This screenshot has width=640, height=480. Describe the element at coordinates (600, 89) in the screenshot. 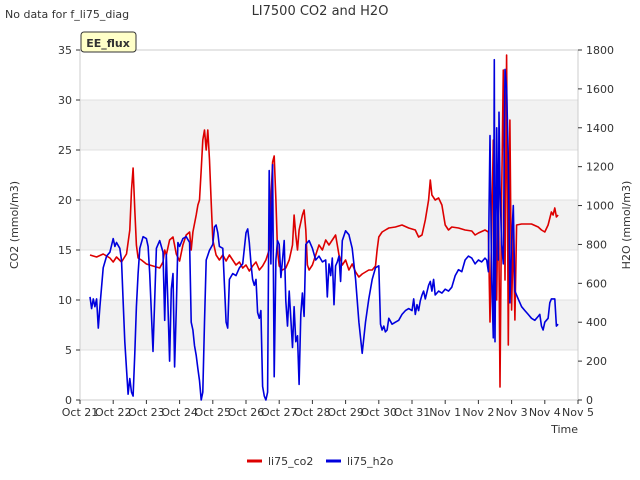

I see `right-tick-label: 1600` at that location.